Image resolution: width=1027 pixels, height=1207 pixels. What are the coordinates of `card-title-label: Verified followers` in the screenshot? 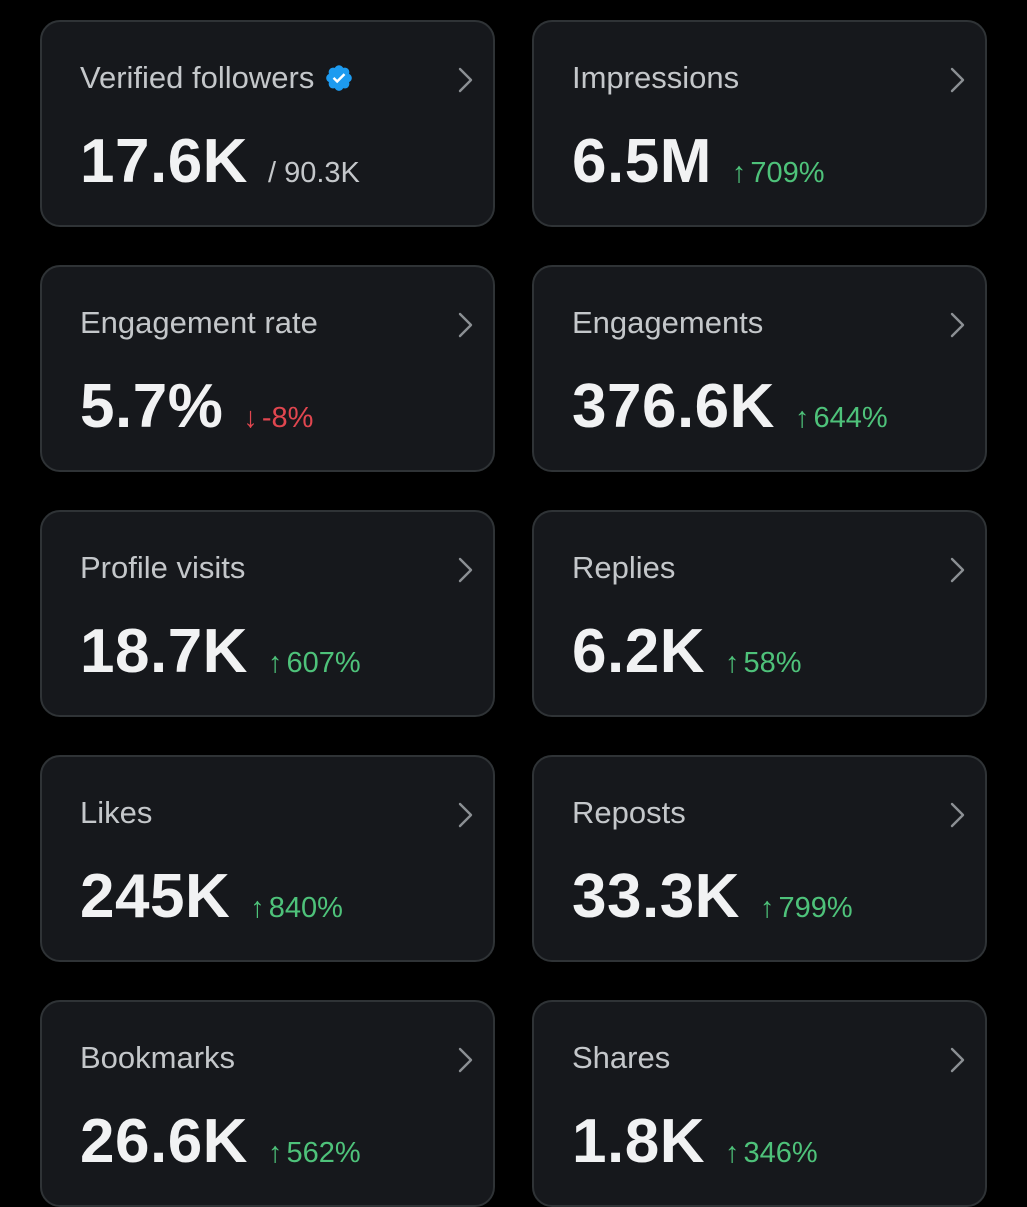 It's located at (197, 77).